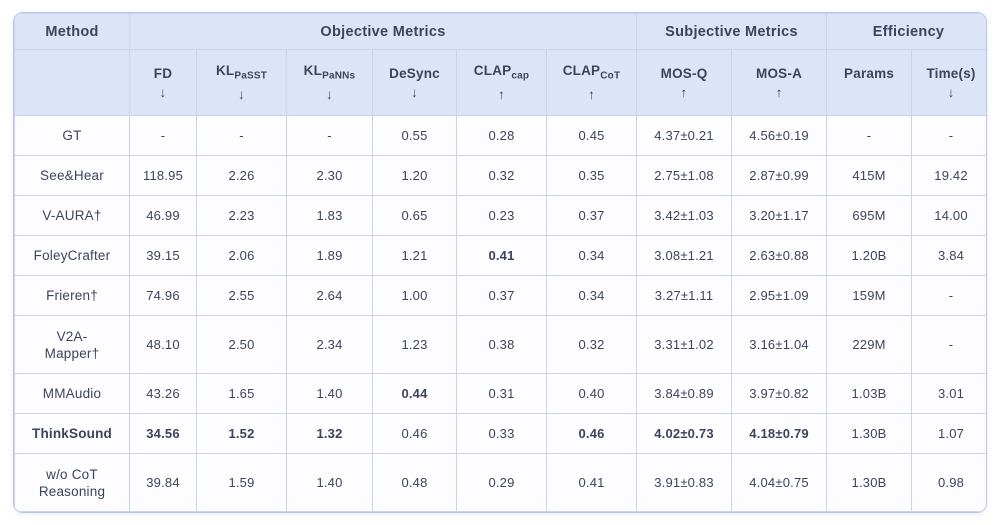 The height and width of the screenshot is (525, 1000). What do you see at coordinates (500, 135) in the screenshot?
I see `table-row-gt: GT - - -0.55 0.28 0.45 4.37±0.21 4.56±0.19- -` at bounding box center [500, 135].